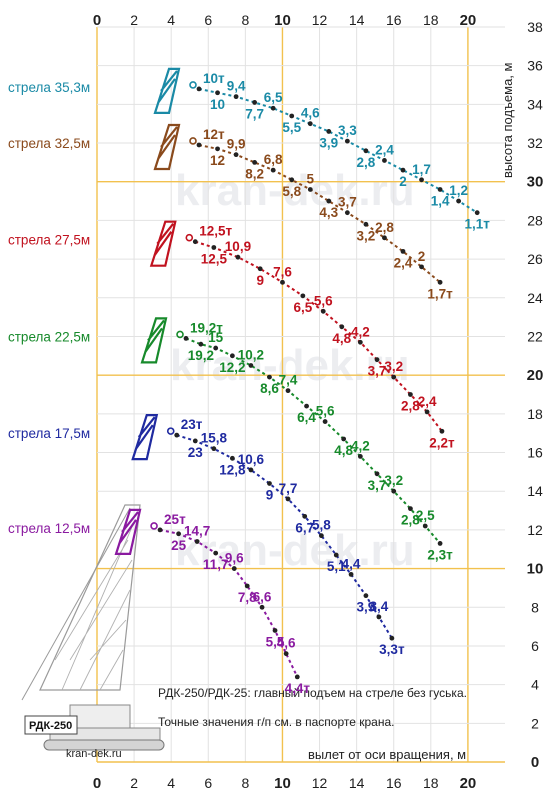  What do you see at coordinates (97, 20) in the screenshot?
I see `x-tick-label-top: 0` at bounding box center [97, 20].